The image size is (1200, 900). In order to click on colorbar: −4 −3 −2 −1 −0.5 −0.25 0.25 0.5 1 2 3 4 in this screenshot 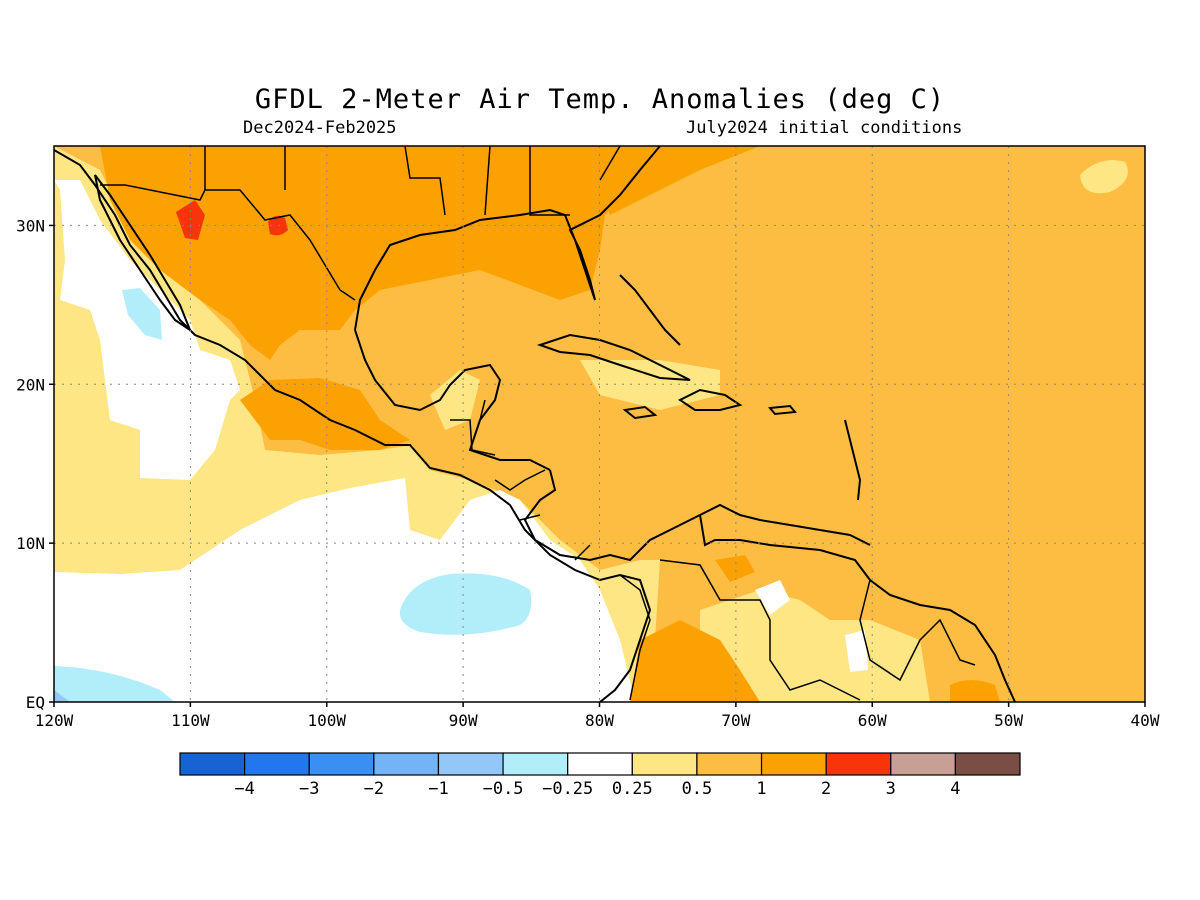, I will do `click(600, 775)`.